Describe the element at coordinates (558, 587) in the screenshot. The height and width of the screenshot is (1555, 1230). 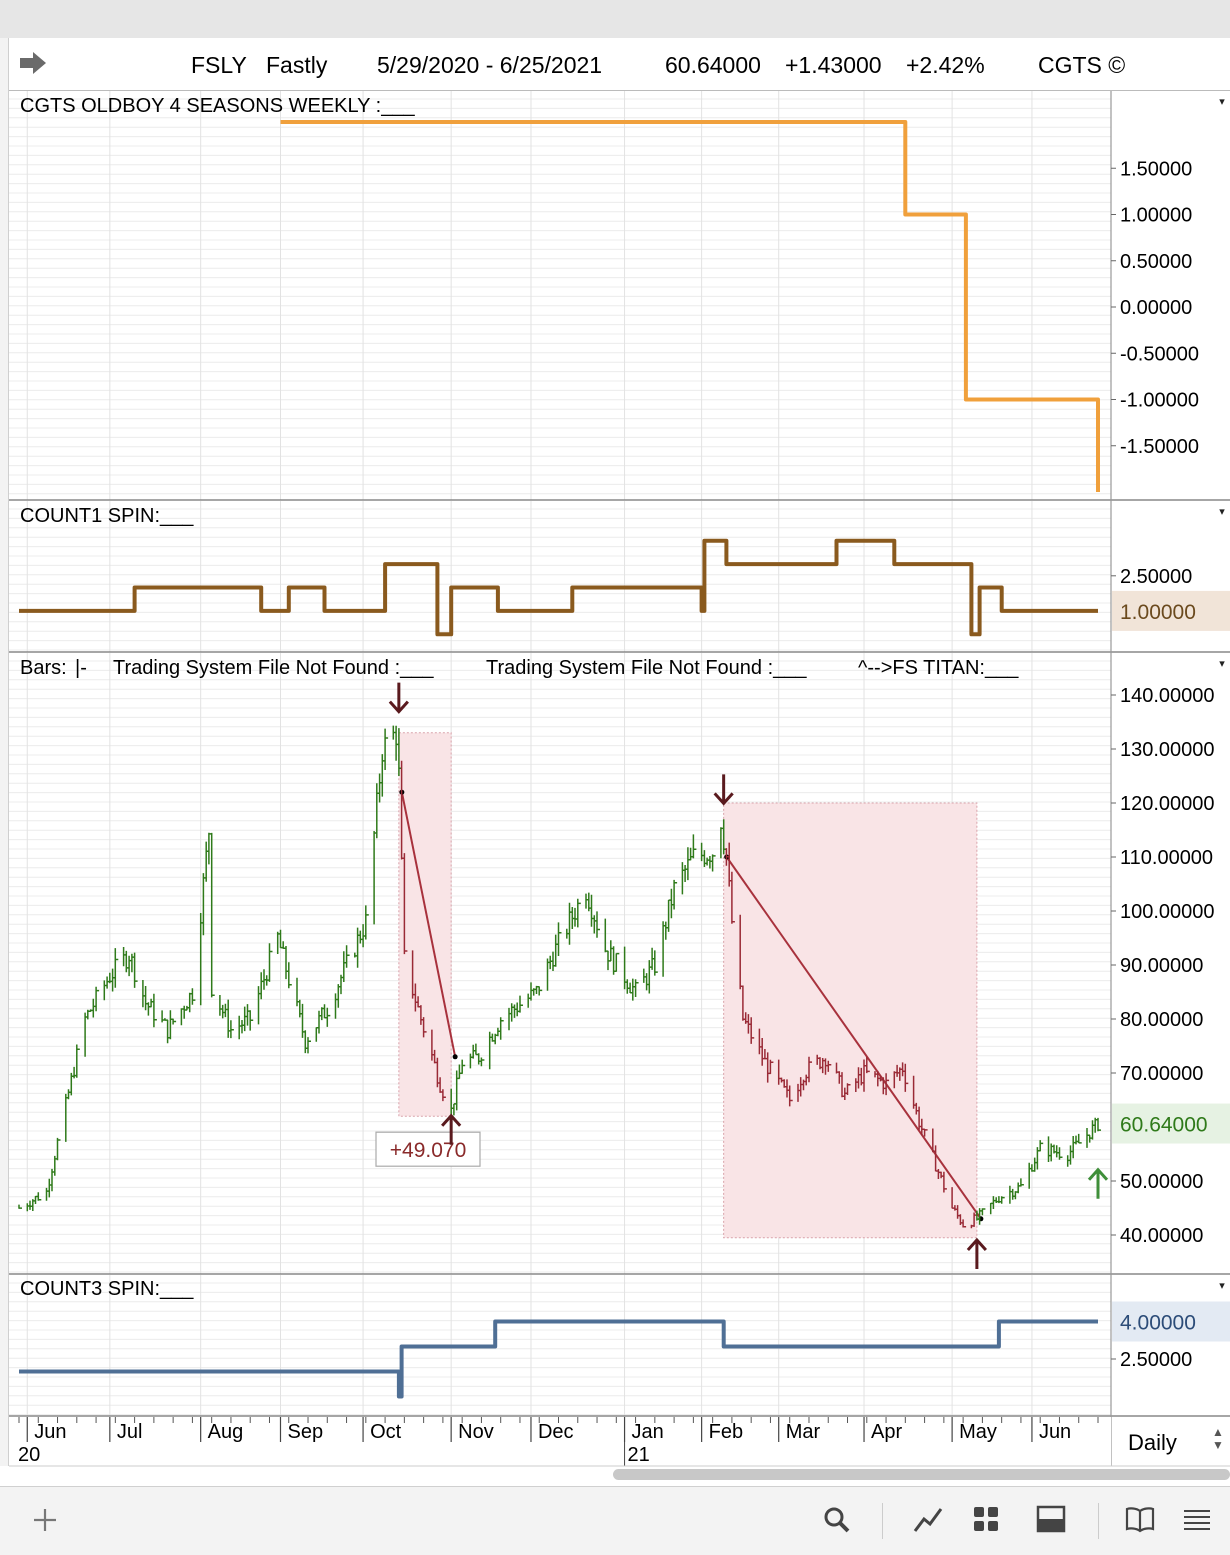
I see `count1-series-line` at that location.